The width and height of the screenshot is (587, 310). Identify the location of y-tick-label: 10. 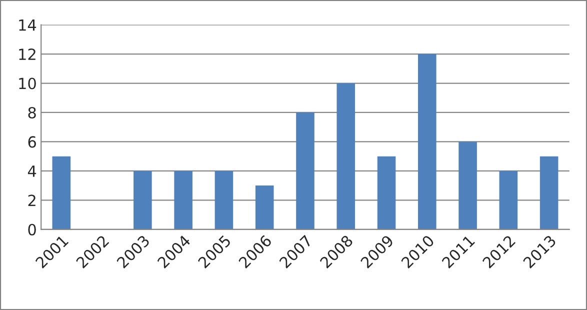
(27, 84).